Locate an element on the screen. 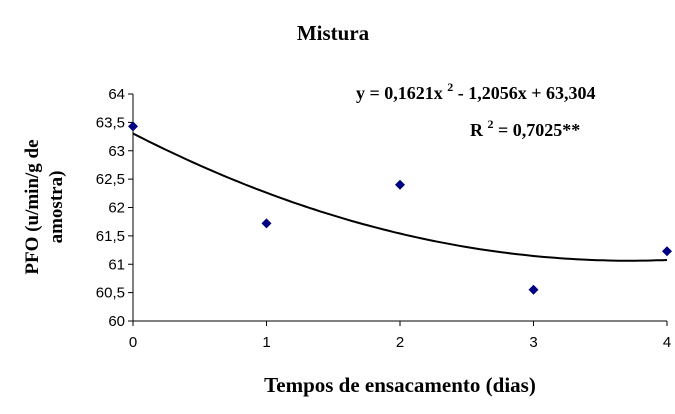  equation-rhs: - 1,2056x + 63,304 is located at coordinates (527, 93).